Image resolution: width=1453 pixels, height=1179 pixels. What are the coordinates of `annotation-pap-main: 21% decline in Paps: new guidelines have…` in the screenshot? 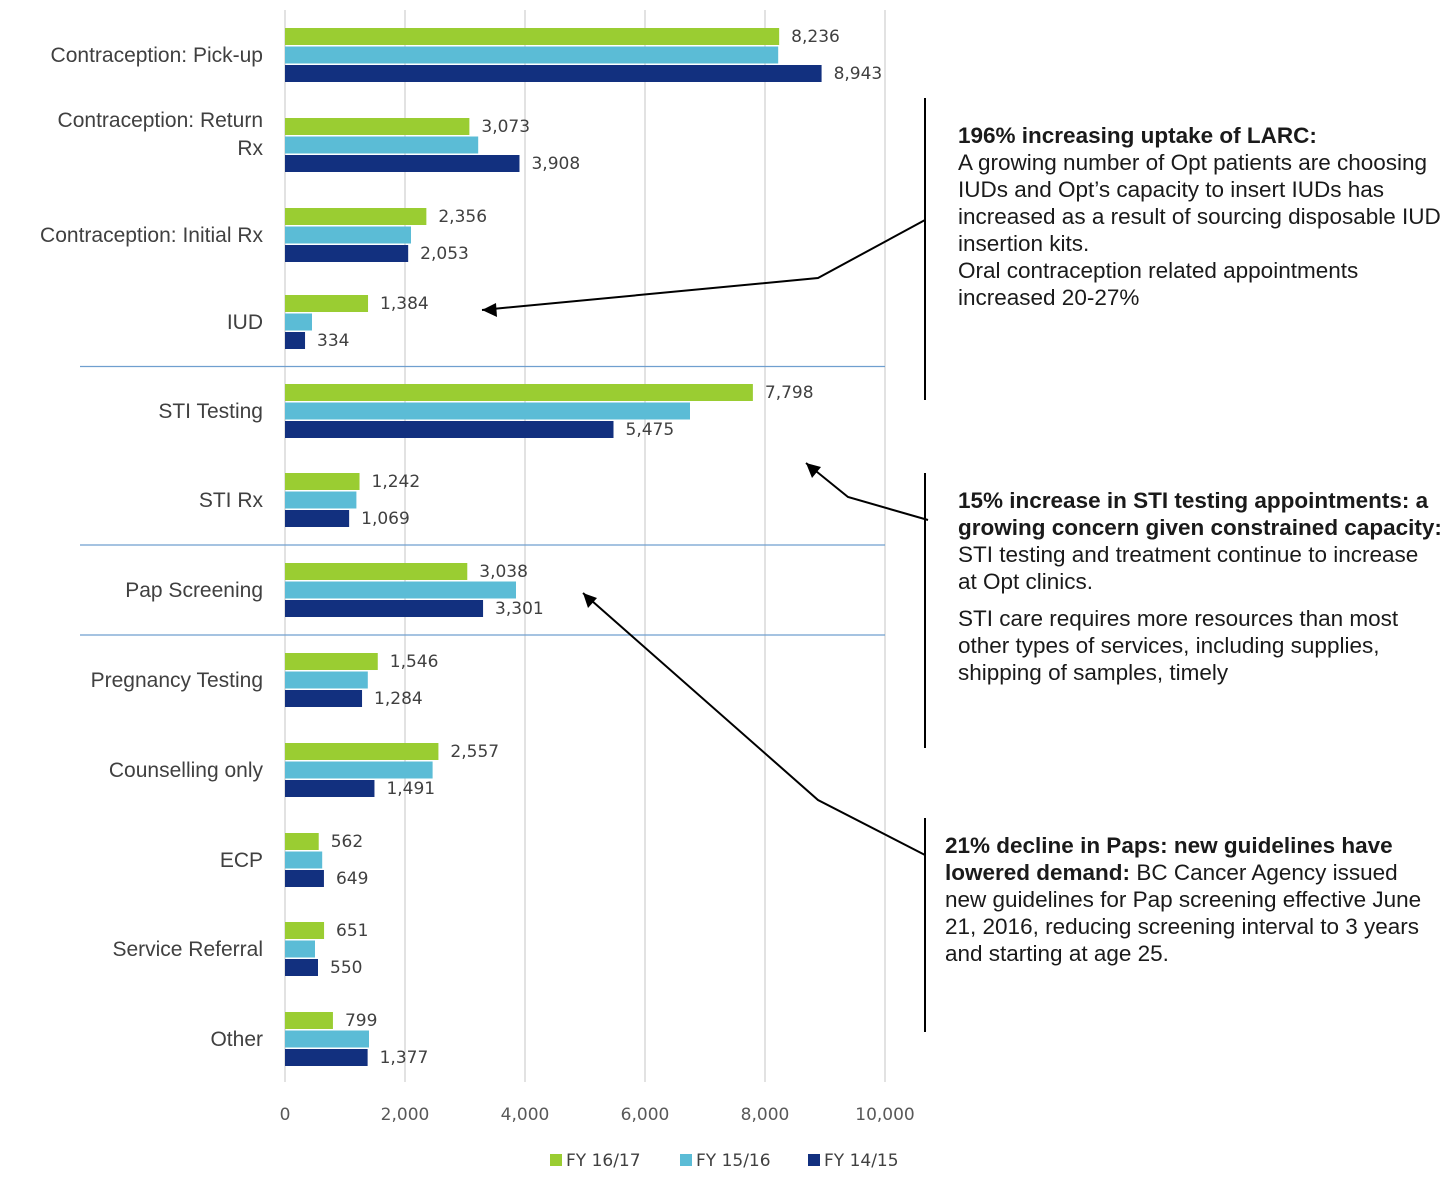 It's located at (1194, 899).